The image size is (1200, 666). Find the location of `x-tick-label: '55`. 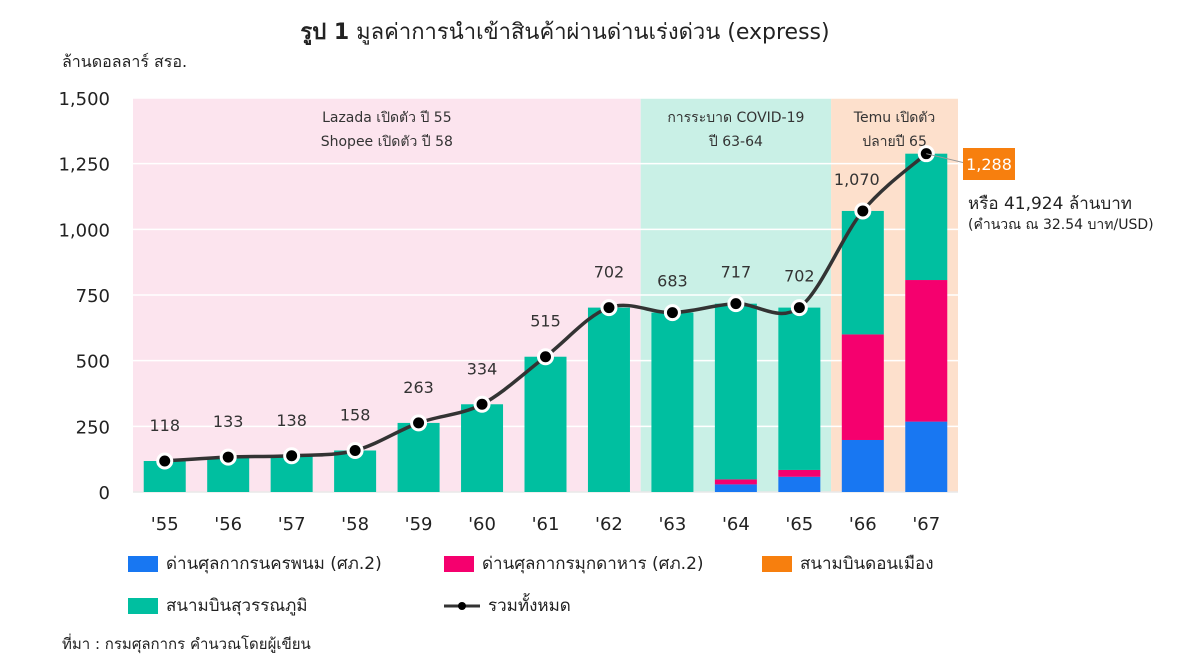

x-tick-label: '55 is located at coordinates (165, 524).